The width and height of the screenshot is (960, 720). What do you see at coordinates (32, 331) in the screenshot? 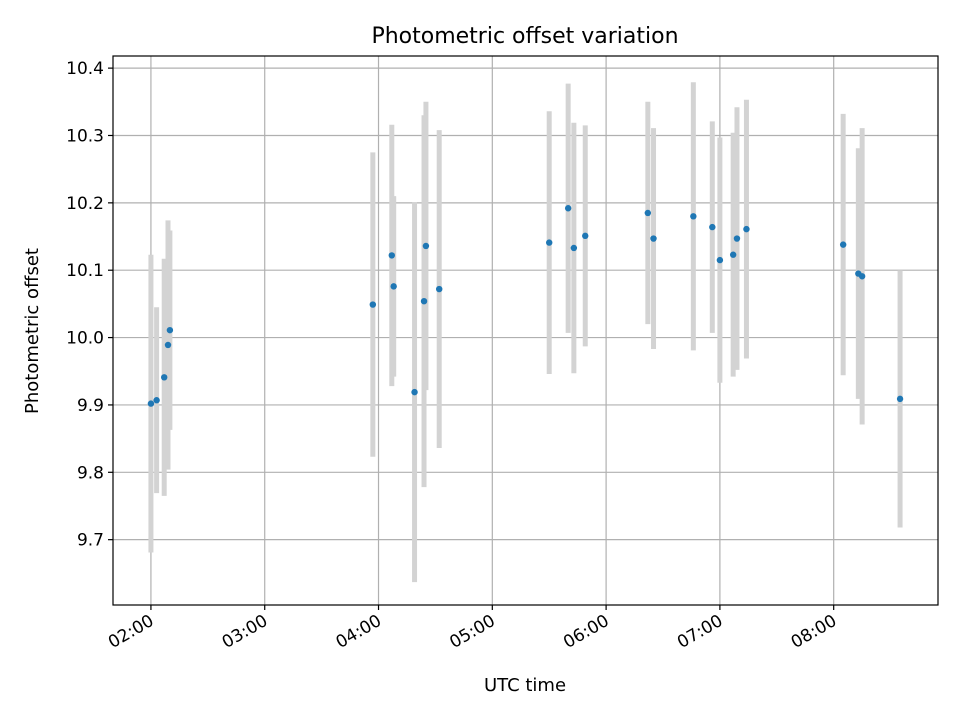
I see `y-axis-label: Photometric offset` at bounding box center [32, 331].